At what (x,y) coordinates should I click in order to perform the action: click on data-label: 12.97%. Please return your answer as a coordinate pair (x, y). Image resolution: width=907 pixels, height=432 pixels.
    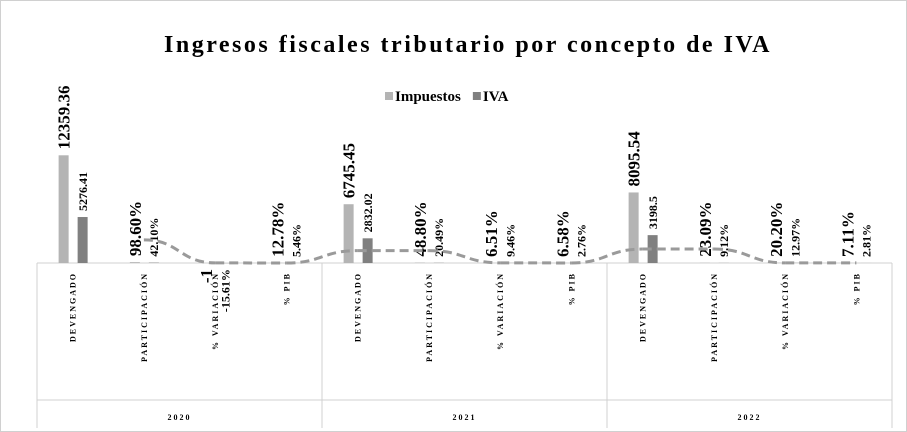
    Looking at the image, I should click on (795, 237).